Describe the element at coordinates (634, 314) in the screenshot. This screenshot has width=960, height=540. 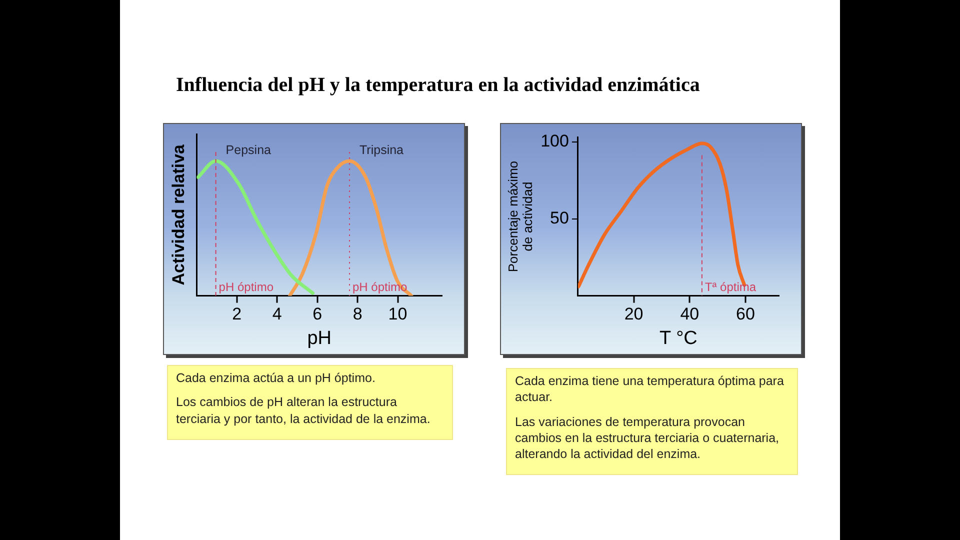
I see `x-tick-label: 20` at that location.